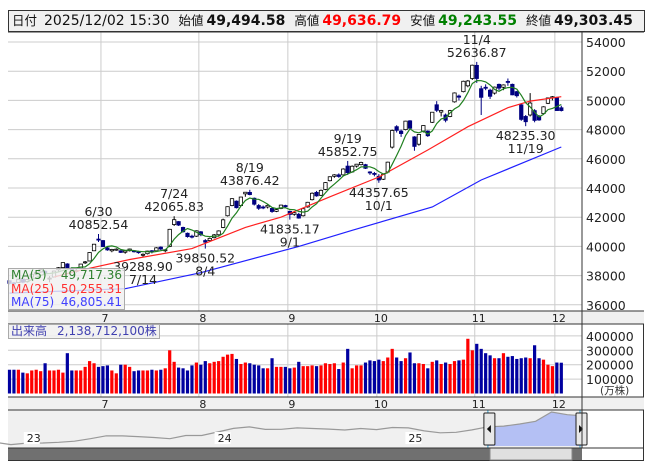 This screenshot has height=470, width=653. I want to click on annotation-date: 9/19, so click(348, 138).